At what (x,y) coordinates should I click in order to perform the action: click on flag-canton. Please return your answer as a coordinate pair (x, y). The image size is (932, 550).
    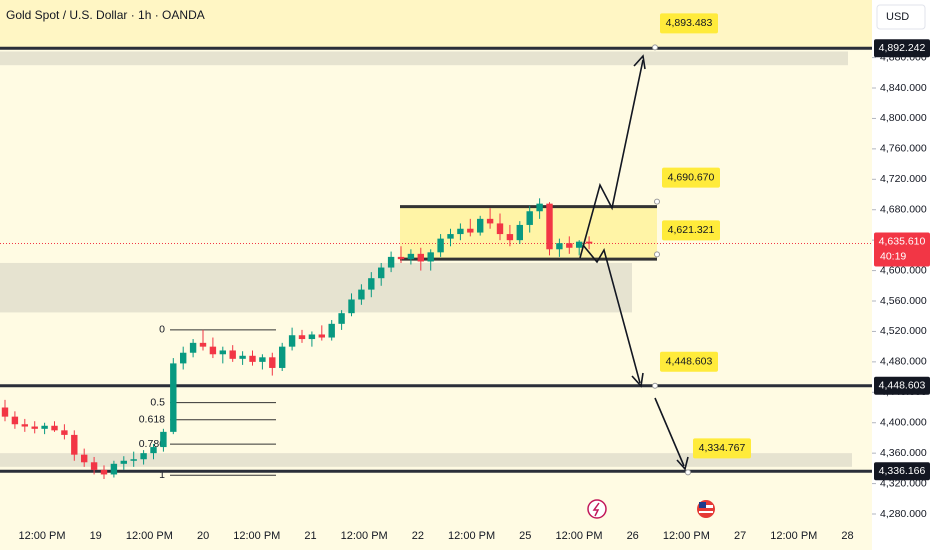
    Looking at the image, I should click on (702, 505).